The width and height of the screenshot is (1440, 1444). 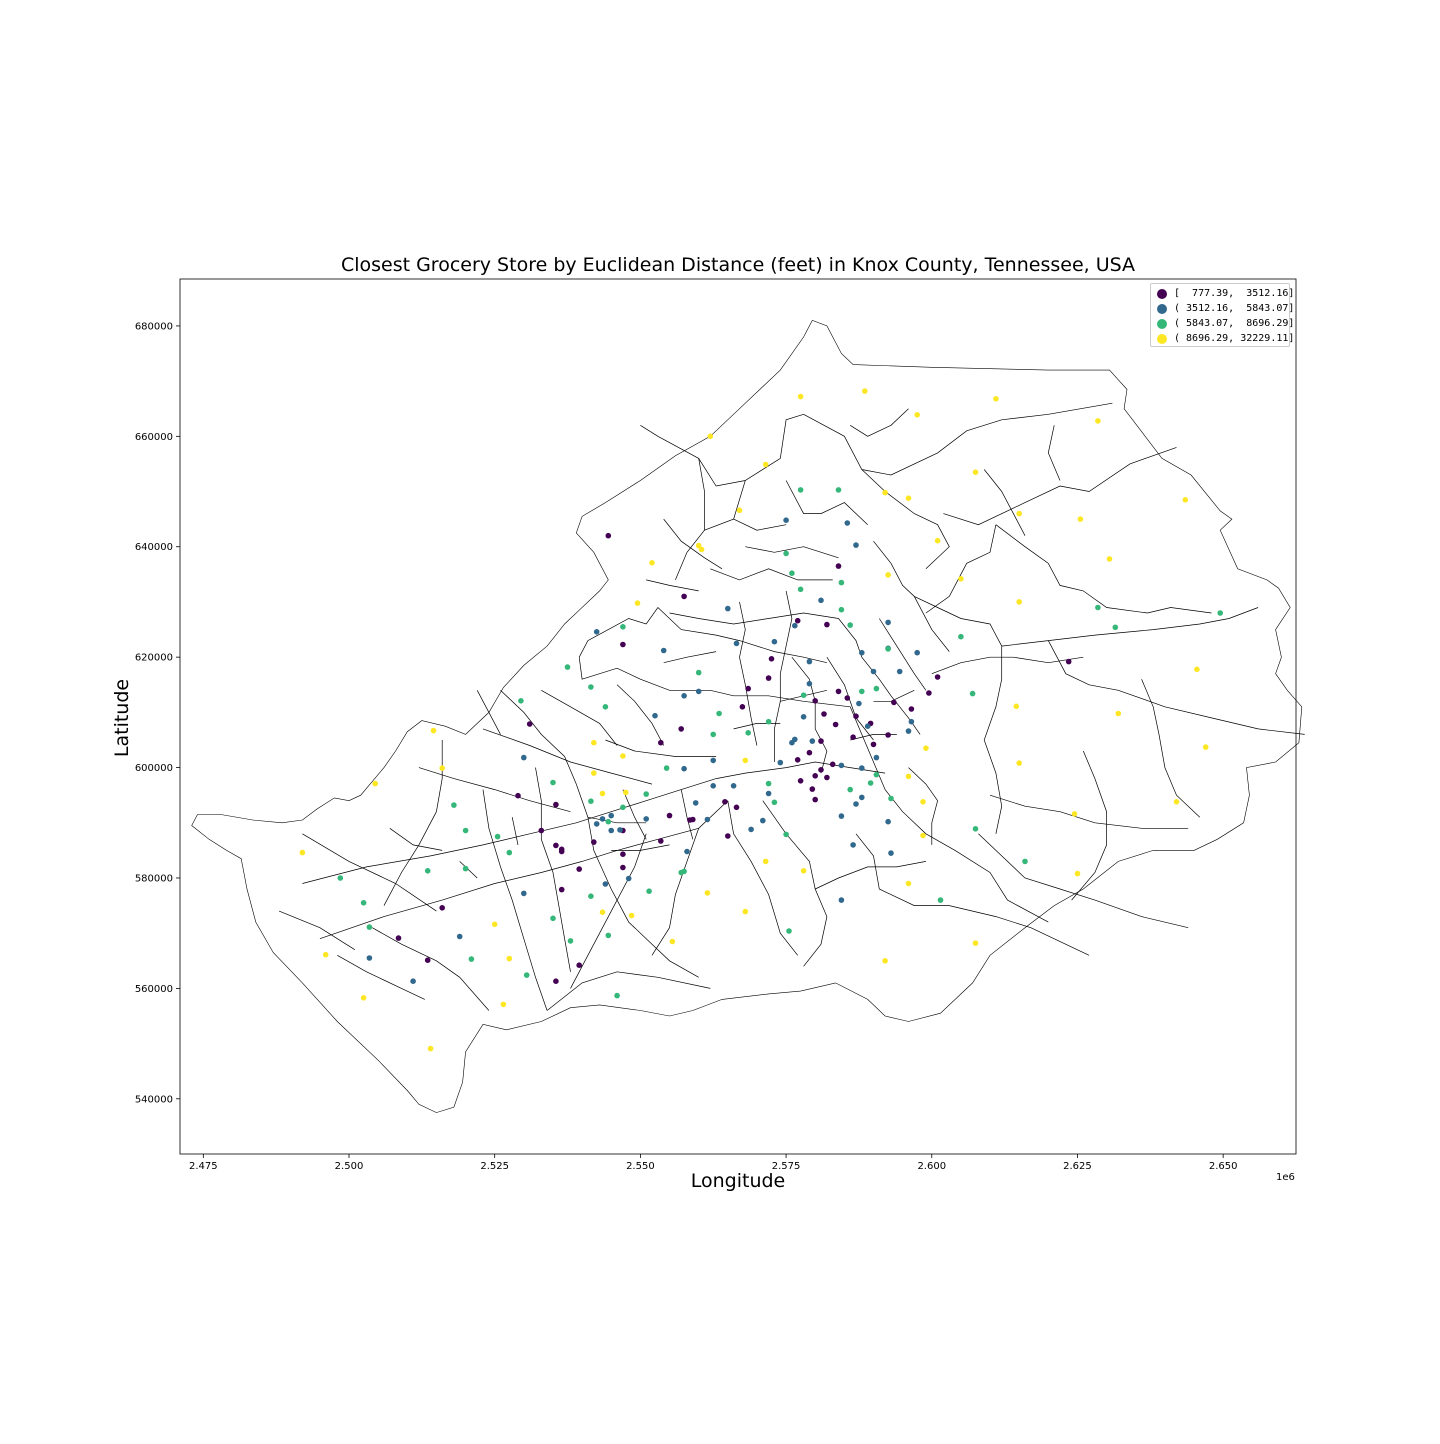 I want to click on y-tick-label: 580000, so click(x=154, y=878).